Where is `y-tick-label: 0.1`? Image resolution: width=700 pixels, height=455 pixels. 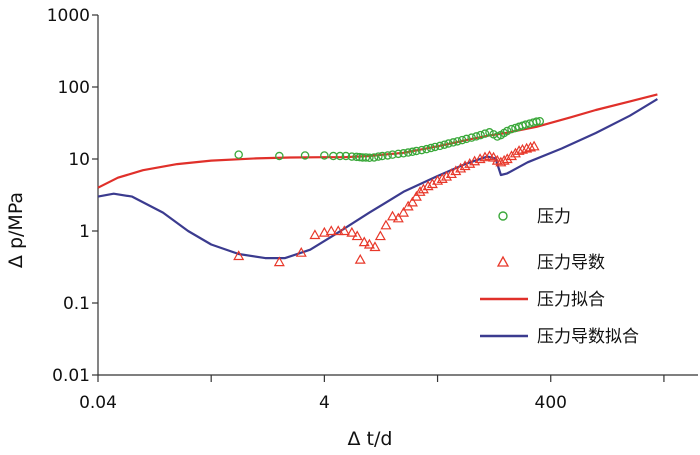 y-tick-label: 0.1 is located at coordinates (76, 304).